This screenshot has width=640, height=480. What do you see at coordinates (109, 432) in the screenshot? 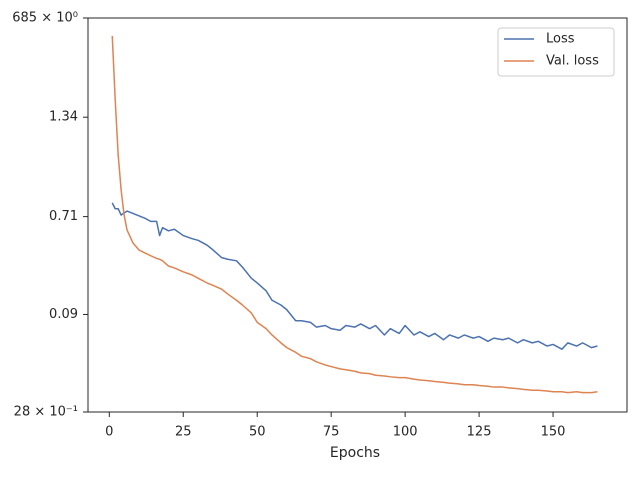
I see `x-tick-label: 0` at bounding box center [109, 432].